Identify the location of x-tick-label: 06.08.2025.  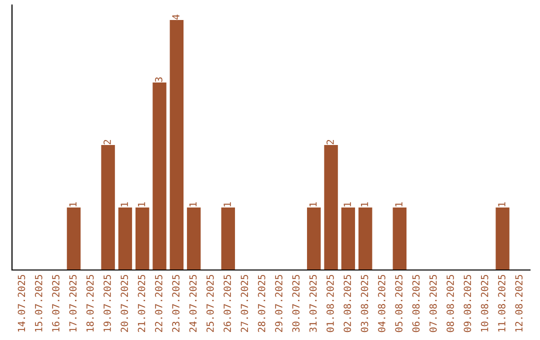
(416, 303).